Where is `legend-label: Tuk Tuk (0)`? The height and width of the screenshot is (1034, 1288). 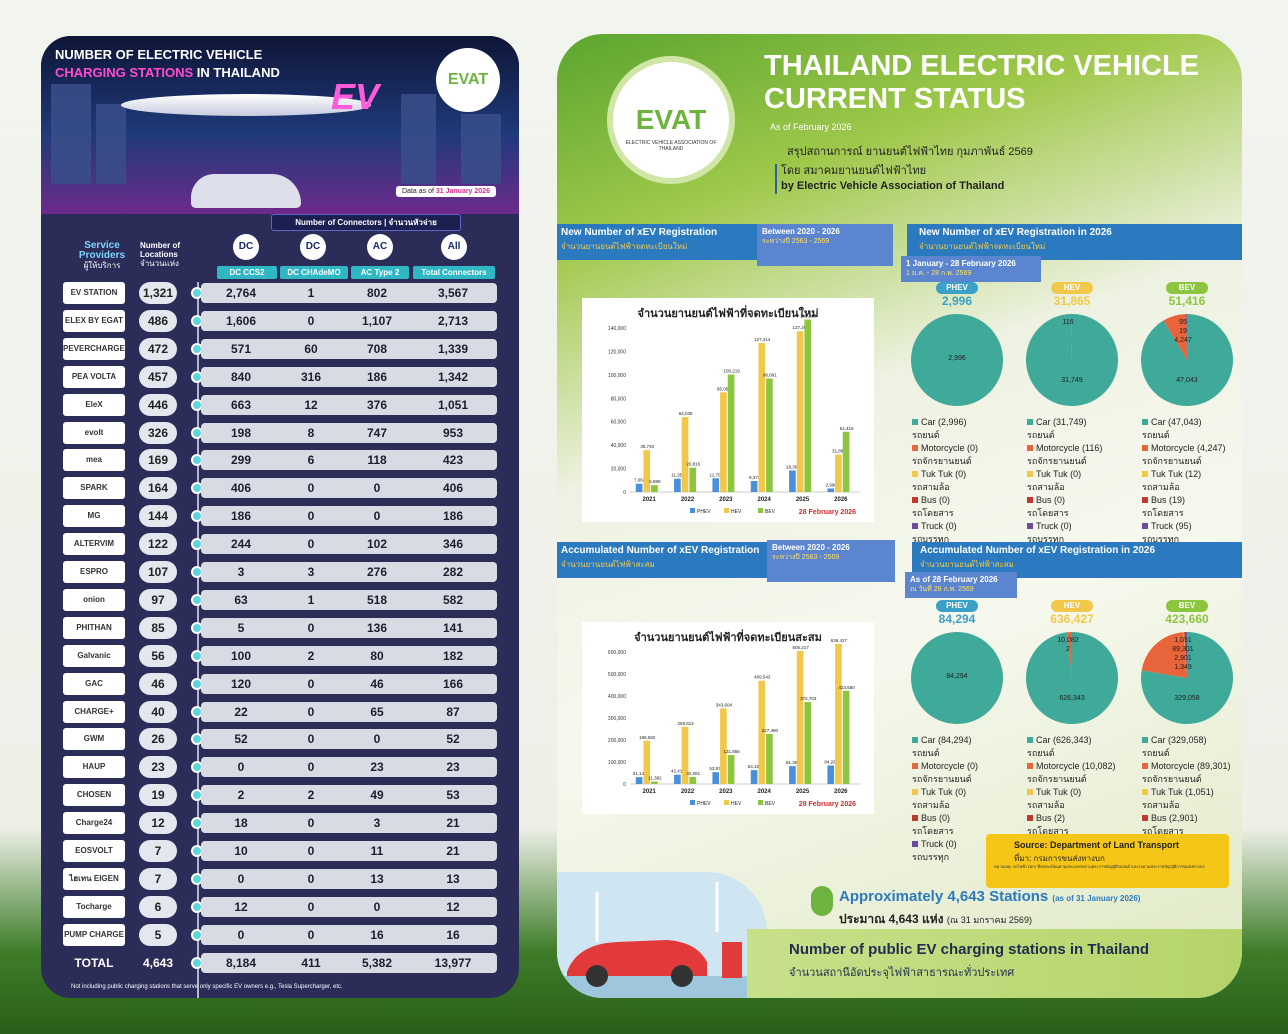
legend-label: Tuk Tuk (0) is located at coordinates (944, 792).